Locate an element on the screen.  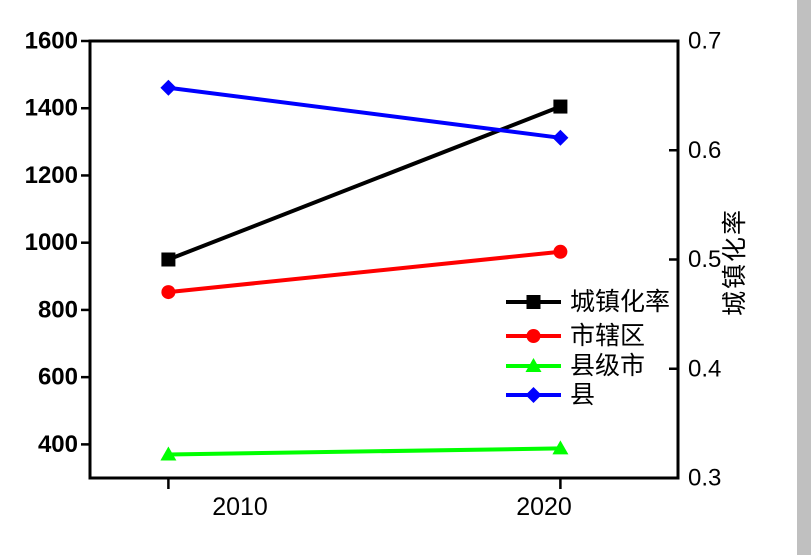
legend-marker-triangle is located at coordinates (533, 365).